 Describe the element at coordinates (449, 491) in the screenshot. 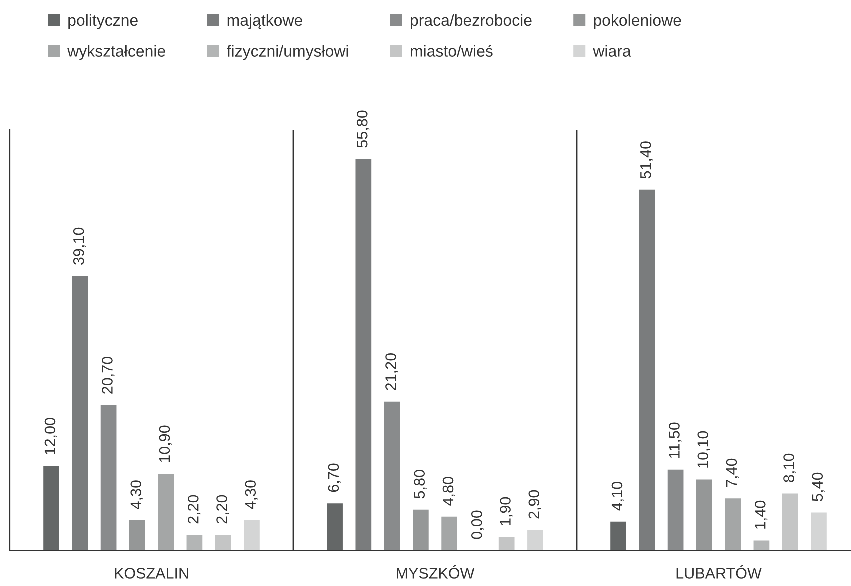

I see `data-label: 4,80` at that location.